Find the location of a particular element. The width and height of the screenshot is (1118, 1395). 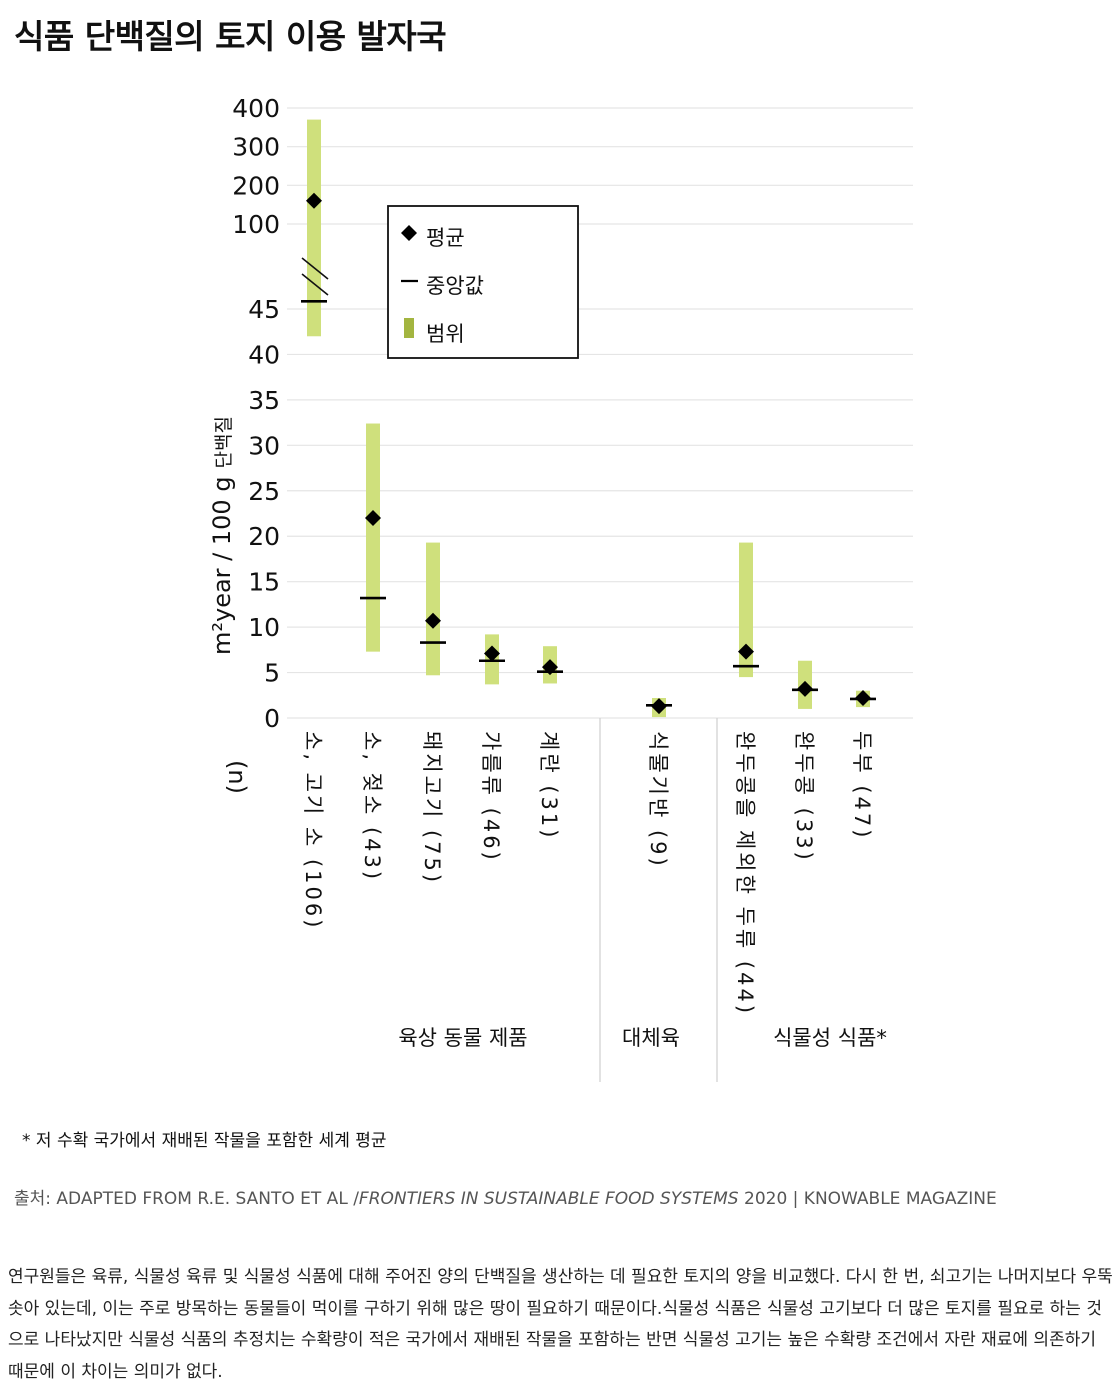

source-prefix: 출처: ADAPTED FROM R.E. SANTO ET AL / is located at coordinates (186, 1199).